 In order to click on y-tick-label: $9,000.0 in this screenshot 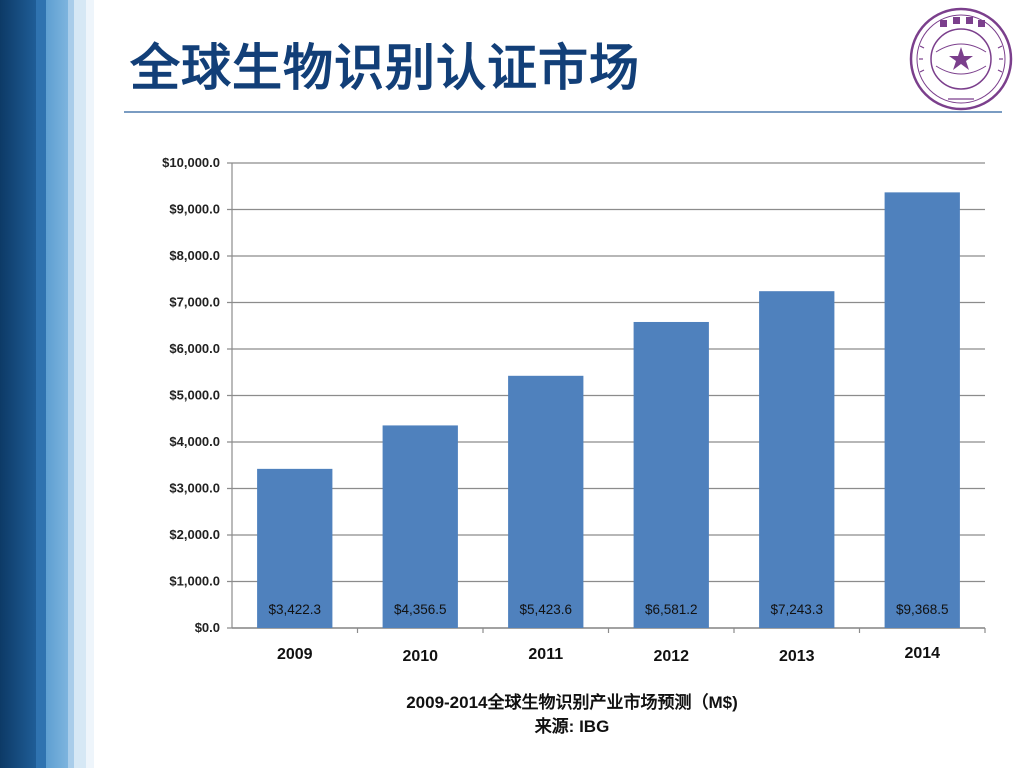, I will do `click(194, 209)`.